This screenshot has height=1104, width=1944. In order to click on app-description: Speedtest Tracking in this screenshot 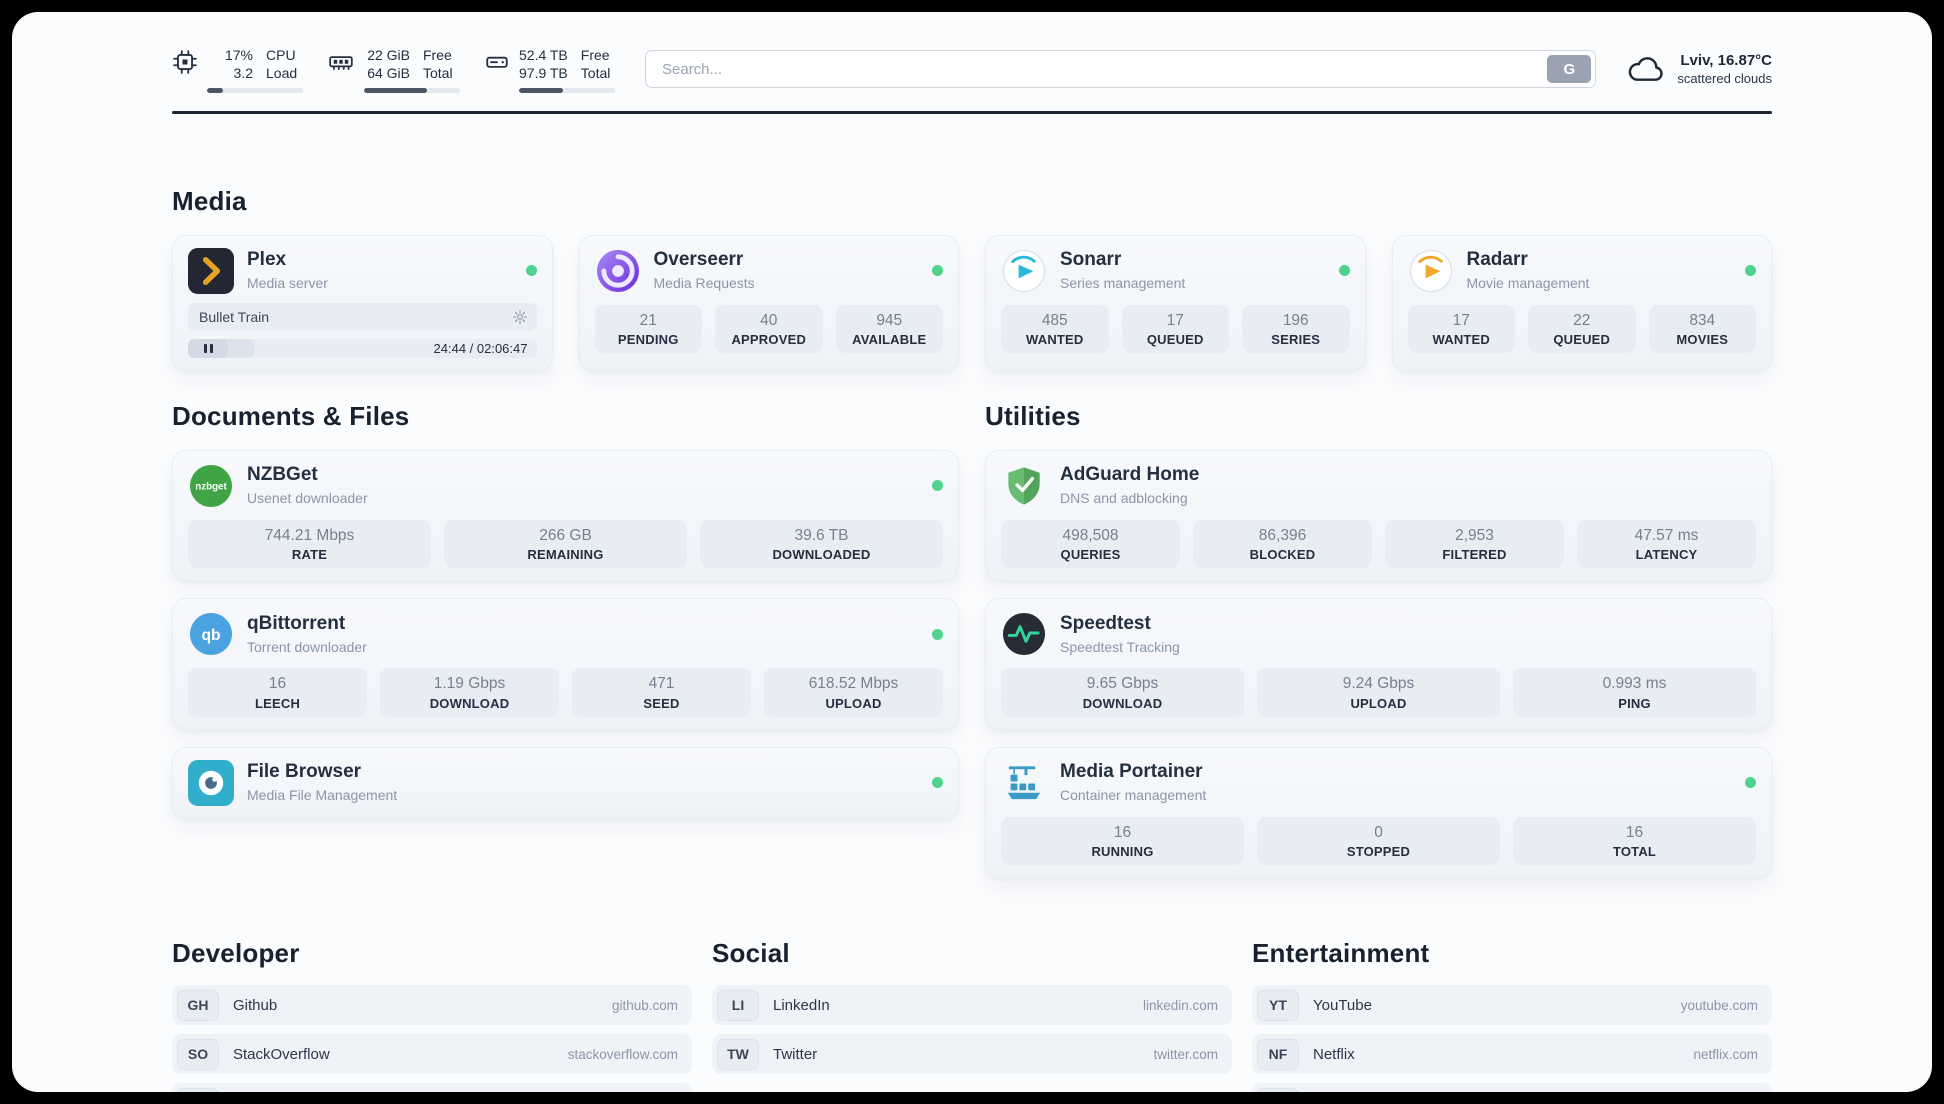, I will do `click(1120, 646)`.